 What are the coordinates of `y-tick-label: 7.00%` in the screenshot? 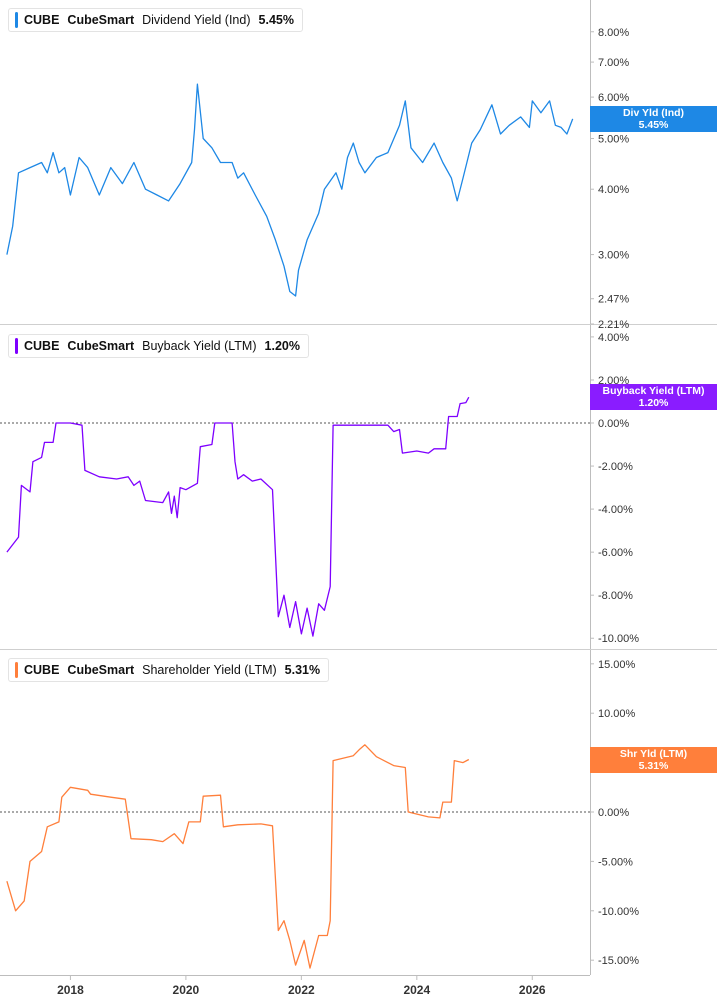 It's located at (613, 63).